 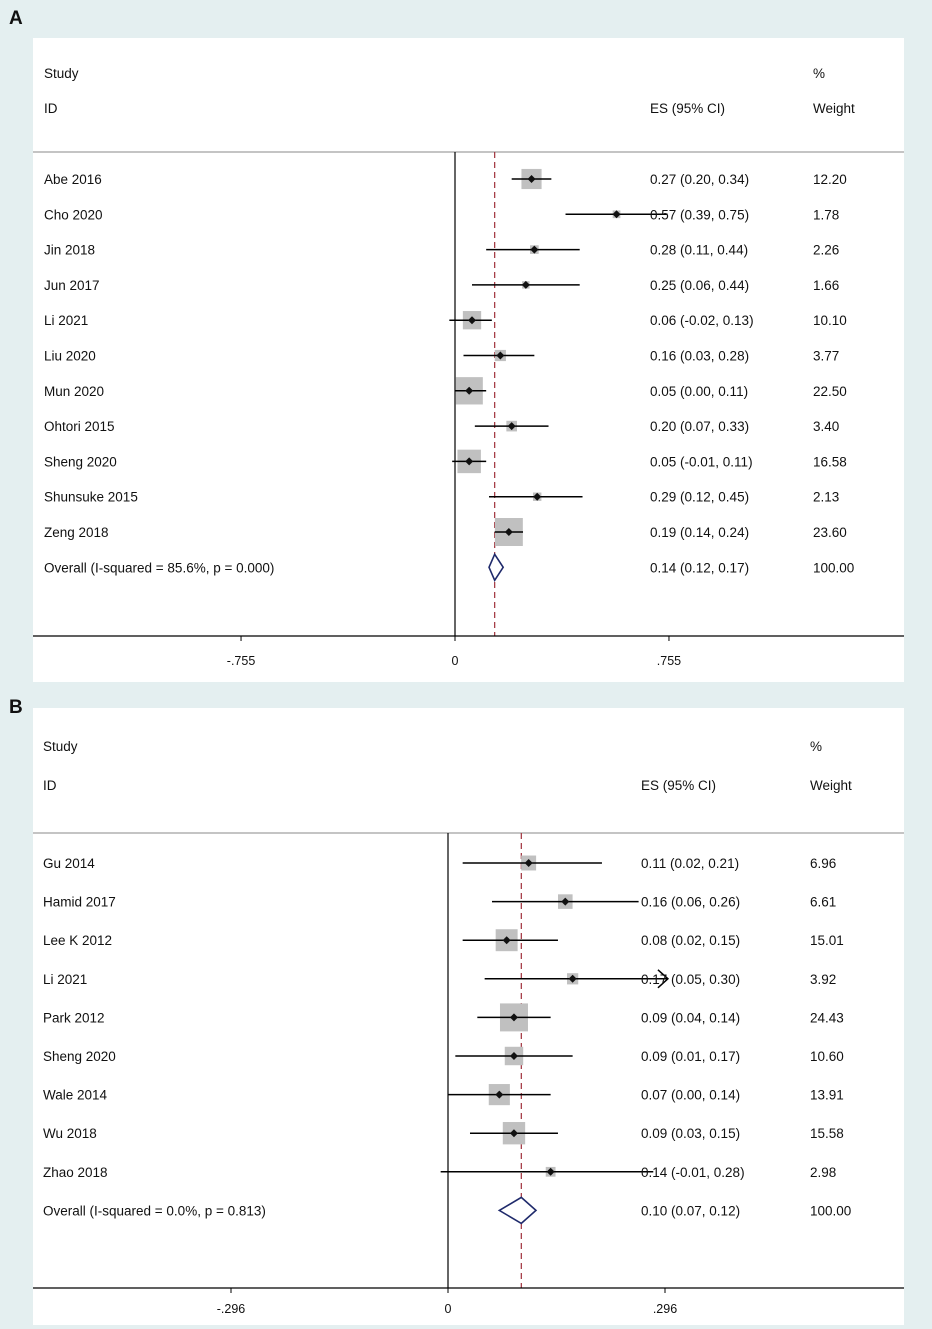 I want to click on study-label: Zeng 2018, so click(x=76, y=532).